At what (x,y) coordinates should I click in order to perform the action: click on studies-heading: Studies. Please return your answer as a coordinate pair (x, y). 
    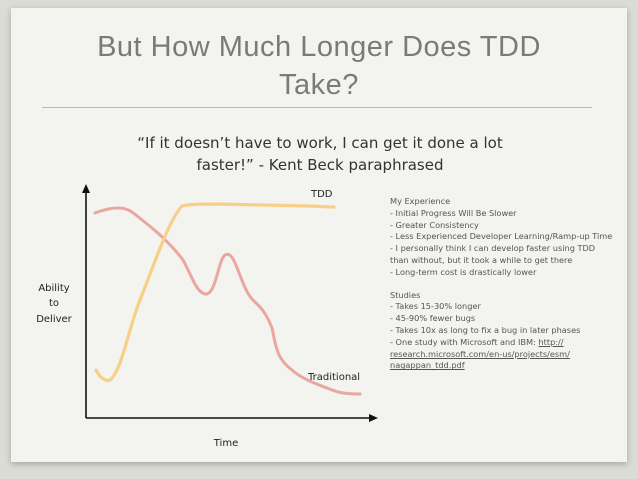
    Looking at the image, I should click on (405, 294).